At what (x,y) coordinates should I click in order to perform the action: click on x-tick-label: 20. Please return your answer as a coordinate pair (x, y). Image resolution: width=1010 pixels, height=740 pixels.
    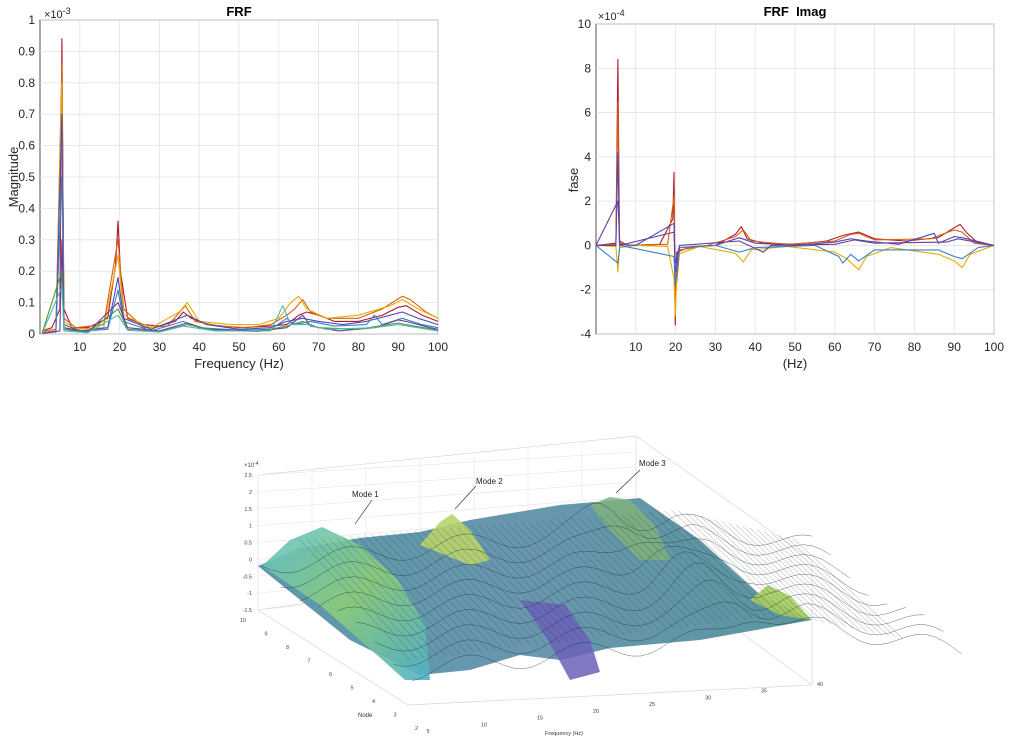
    Looking at the image, I should click on (676, 347).